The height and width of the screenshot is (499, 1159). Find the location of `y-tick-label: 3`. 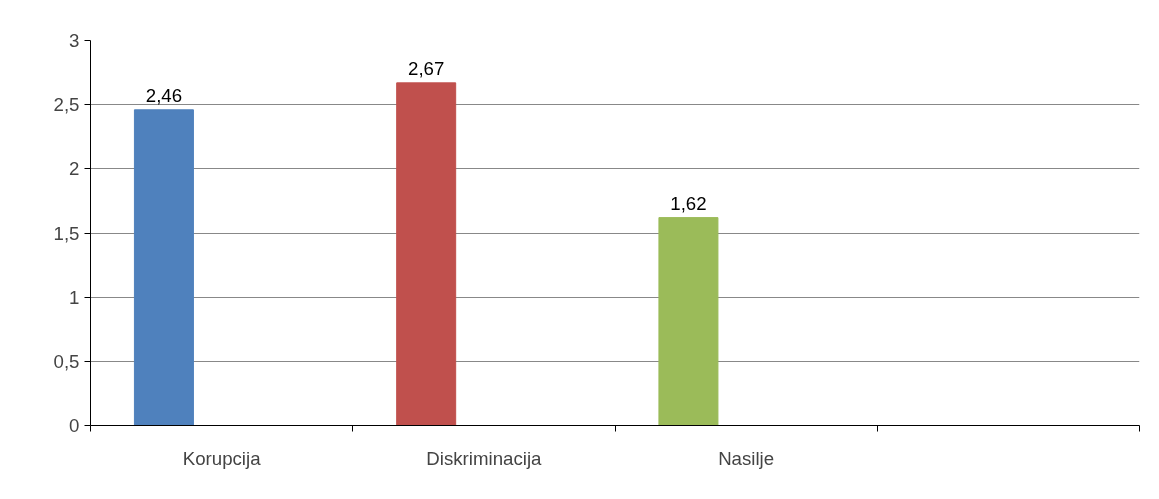

y-tick-label: 3 is located at coordinates (74, 40).